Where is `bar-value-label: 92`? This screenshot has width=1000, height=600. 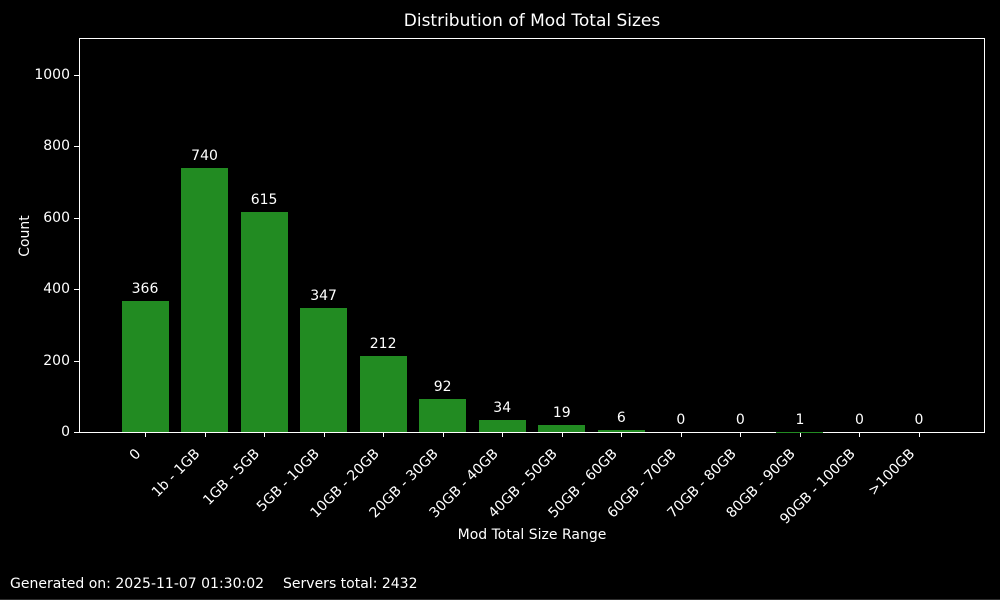 bar-value-label: 92 is located at coordinates (442, 387).